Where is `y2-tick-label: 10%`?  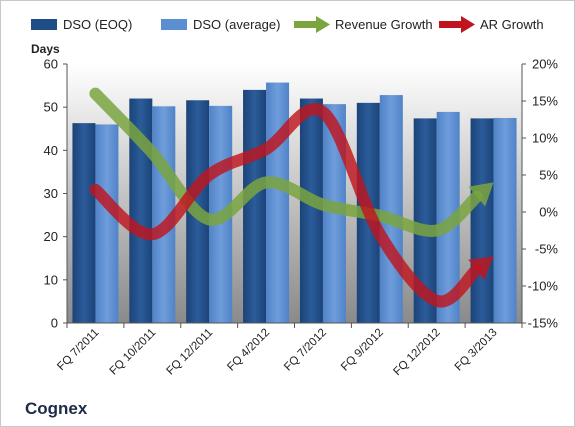
y2-tick-label: 10% is located at coordinates (545, 138).